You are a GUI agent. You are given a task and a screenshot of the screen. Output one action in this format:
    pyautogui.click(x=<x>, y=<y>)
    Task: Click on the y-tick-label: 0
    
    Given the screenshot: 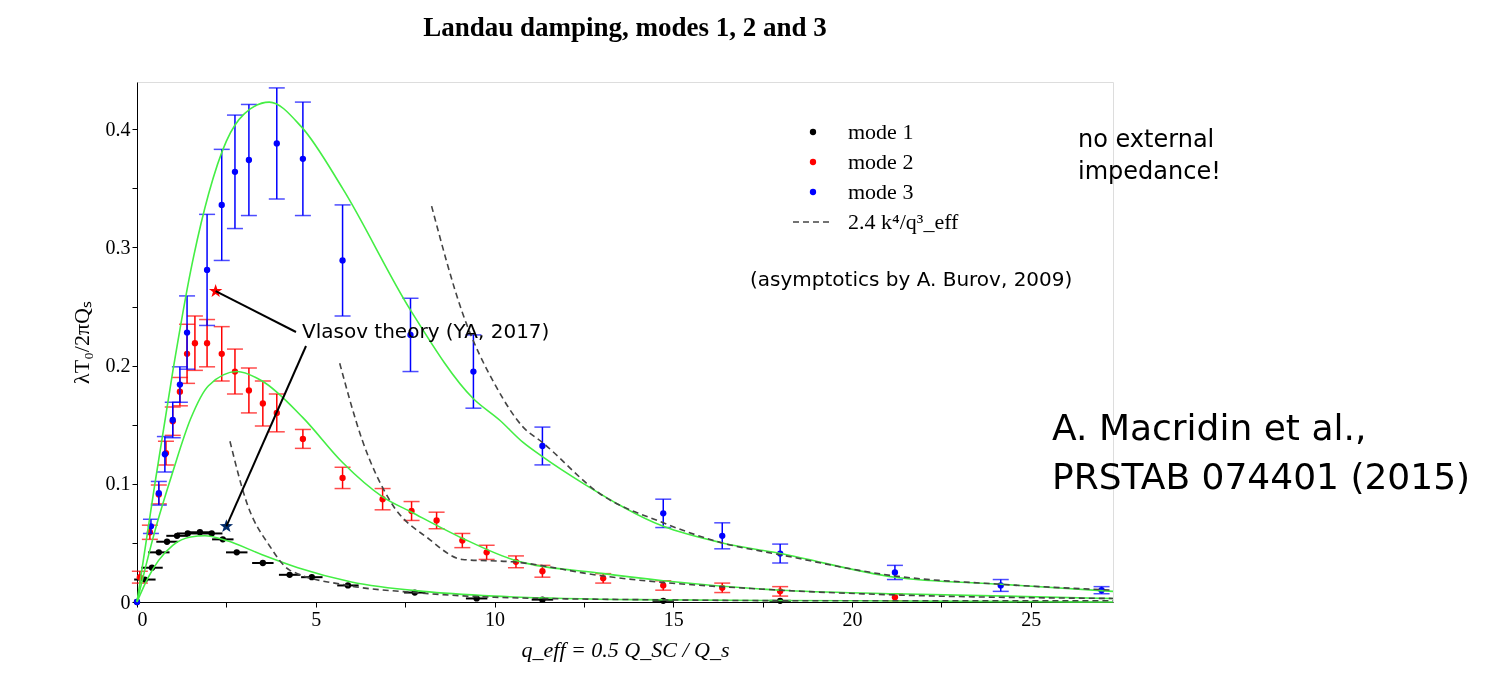 What is the action you would take?
    pyautogui.click(x=125, y=601)
    